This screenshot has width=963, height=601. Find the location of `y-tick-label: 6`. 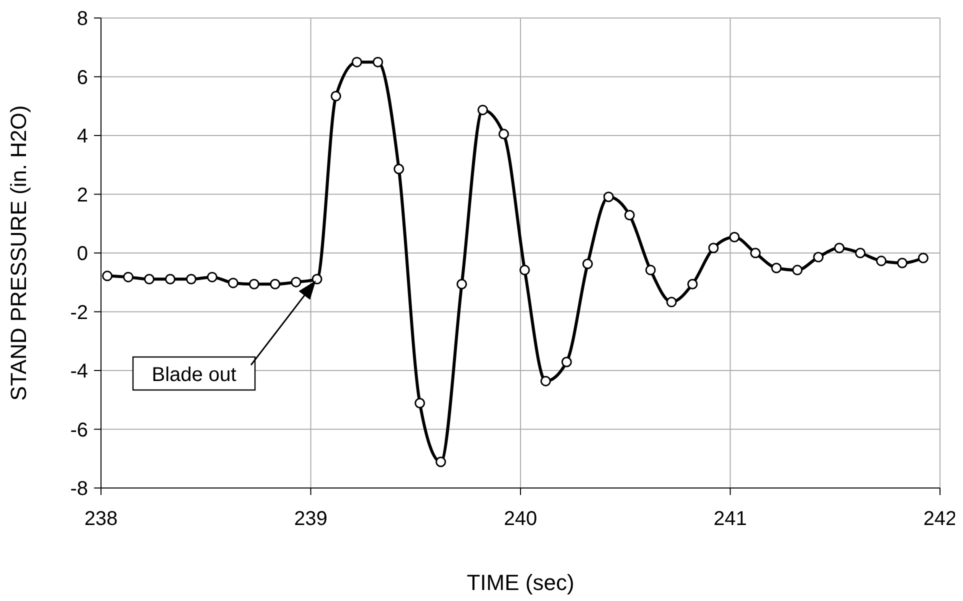

y-tick-label: 6 is located at coordinates (82, 77).